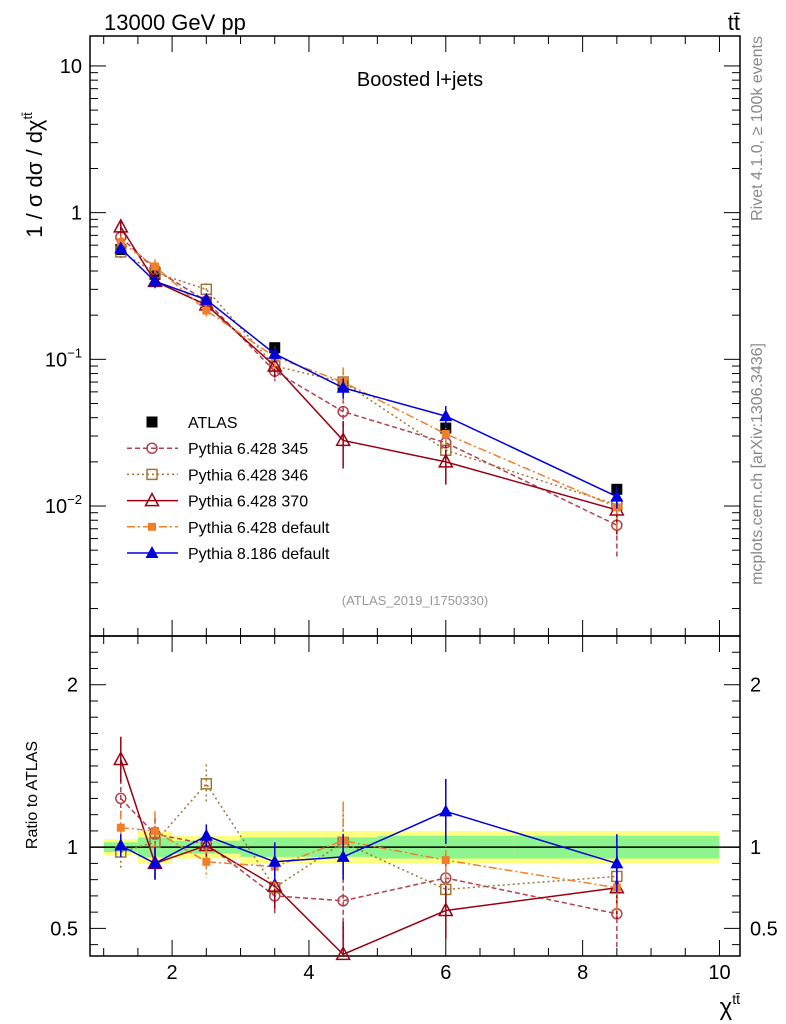 The height and width of the screenshot is (1024, 786). I want to click on ratio-y-tick-label: 1, so click(72, 848).